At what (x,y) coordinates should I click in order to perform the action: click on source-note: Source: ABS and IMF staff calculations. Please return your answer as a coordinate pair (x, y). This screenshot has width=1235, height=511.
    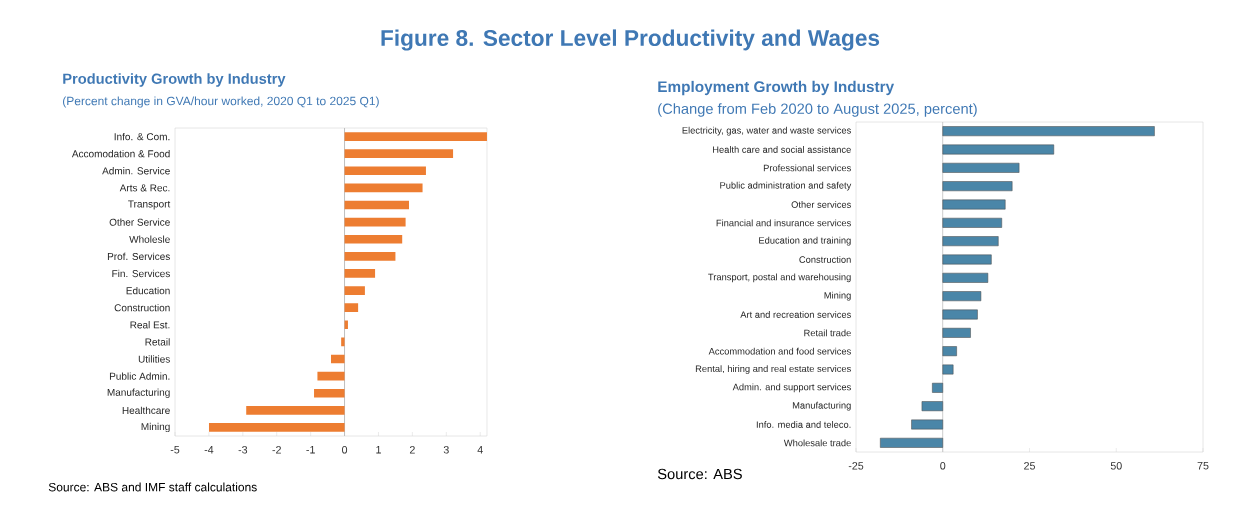
    Looking at the image, I should click on (152, 487).